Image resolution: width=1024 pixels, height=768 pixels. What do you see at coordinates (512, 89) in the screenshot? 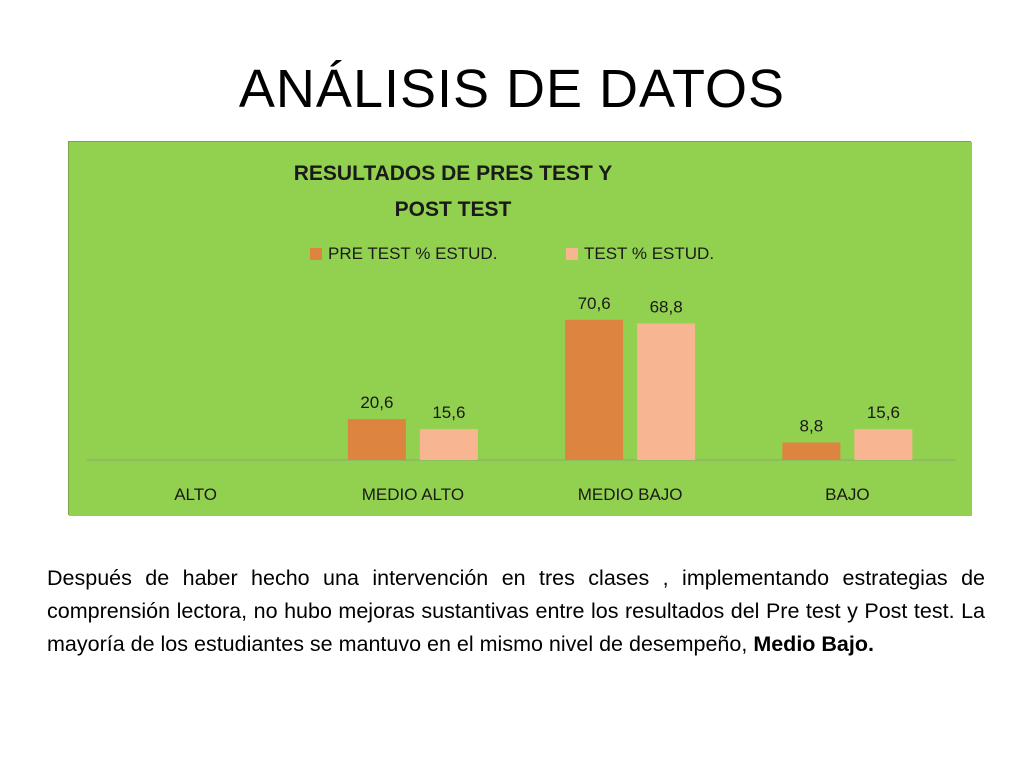
I see `slide-title: ANÁLISIS DE DATOS` at bounding box center [512, 89].